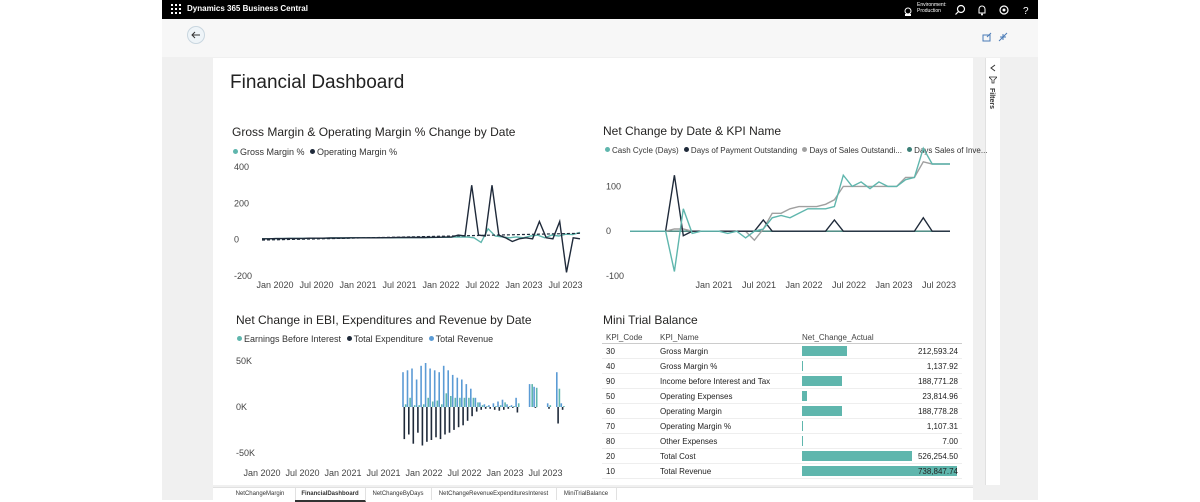  I want to click on nc-x-tick: Jul 2023, so click(939, 285).